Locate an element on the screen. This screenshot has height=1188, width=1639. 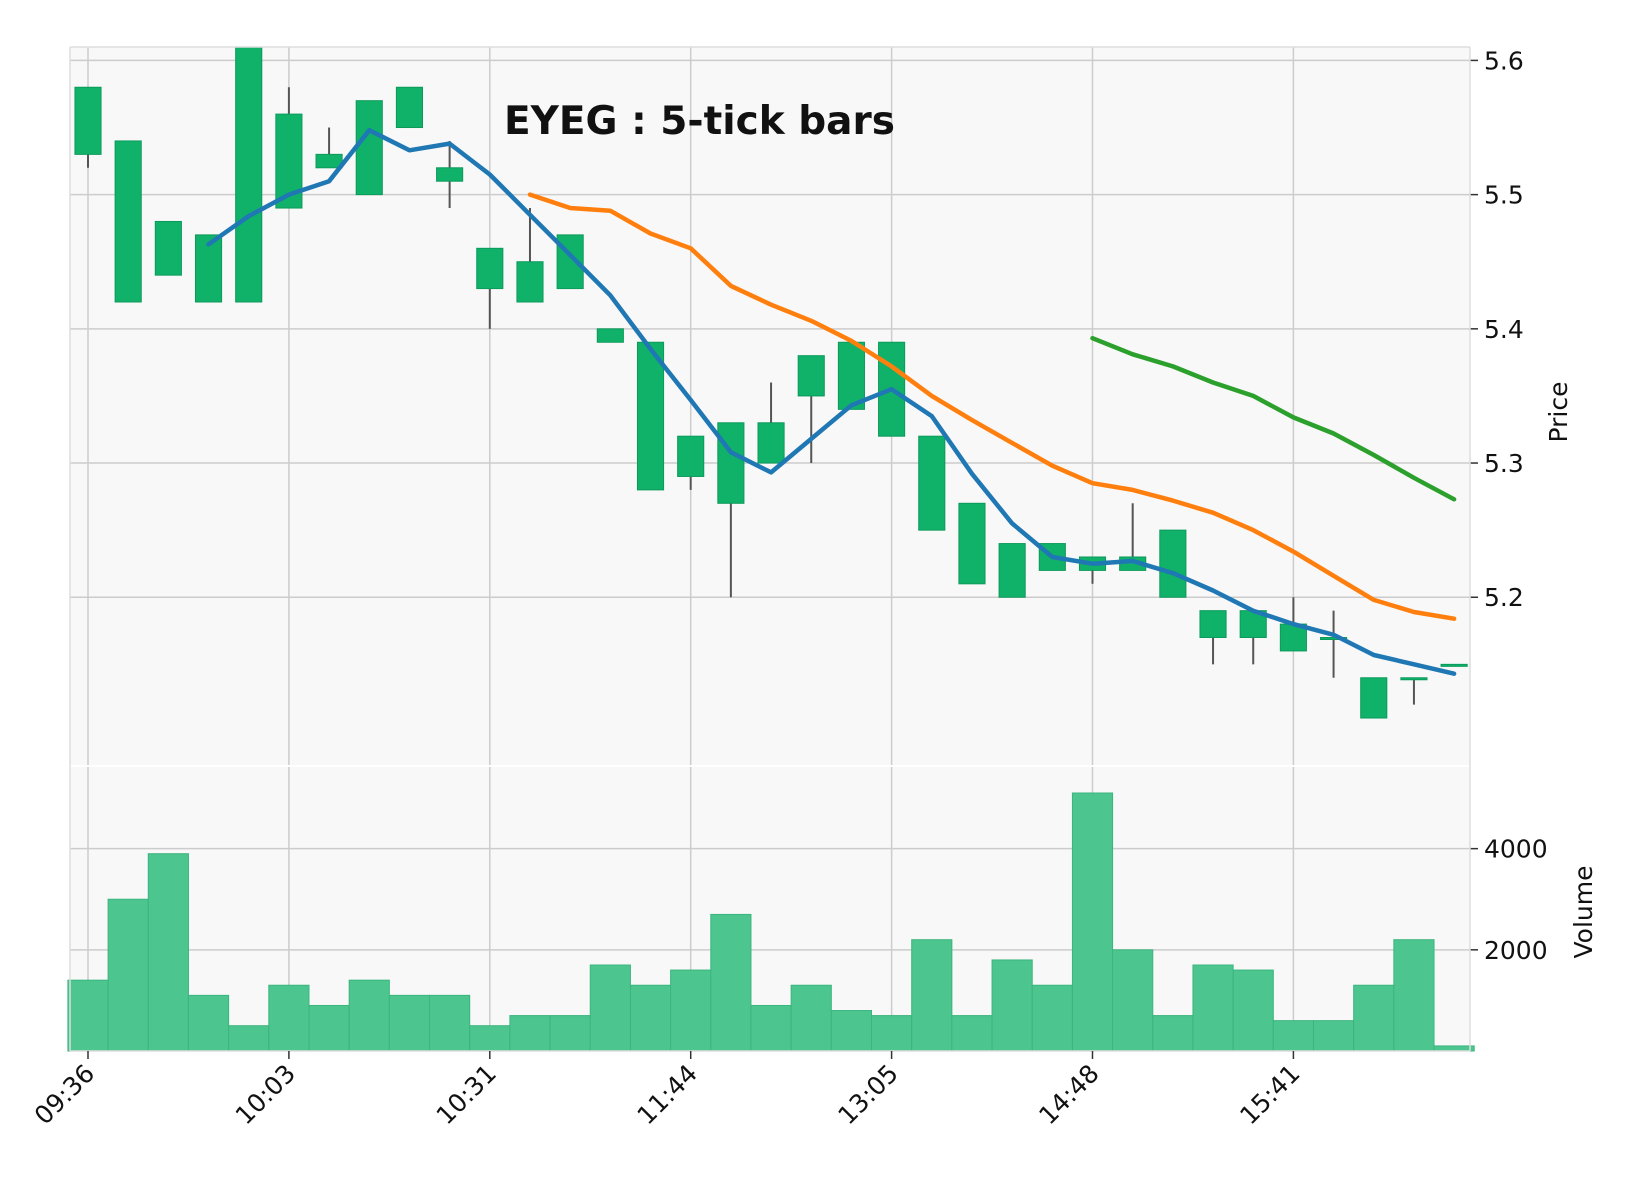
chart-title: EYEG : 5-tick bars is located at coordinates (699, 121).